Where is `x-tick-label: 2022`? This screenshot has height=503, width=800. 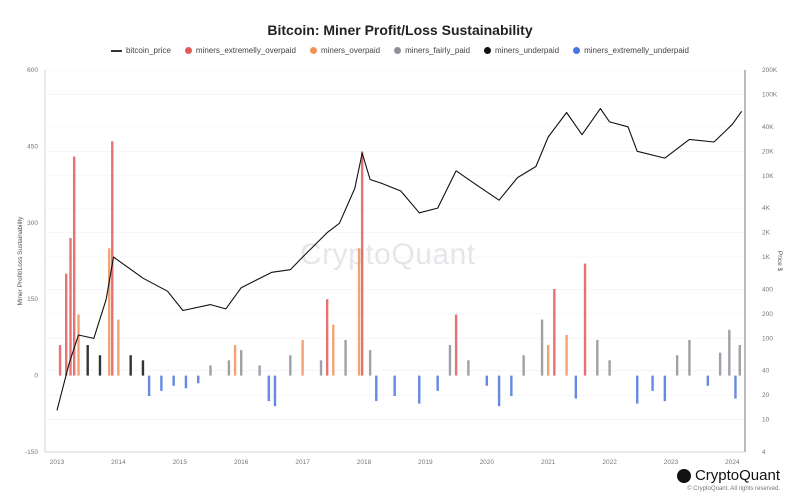 x-tick-label: 2022 is located at coordinates (609, 462).